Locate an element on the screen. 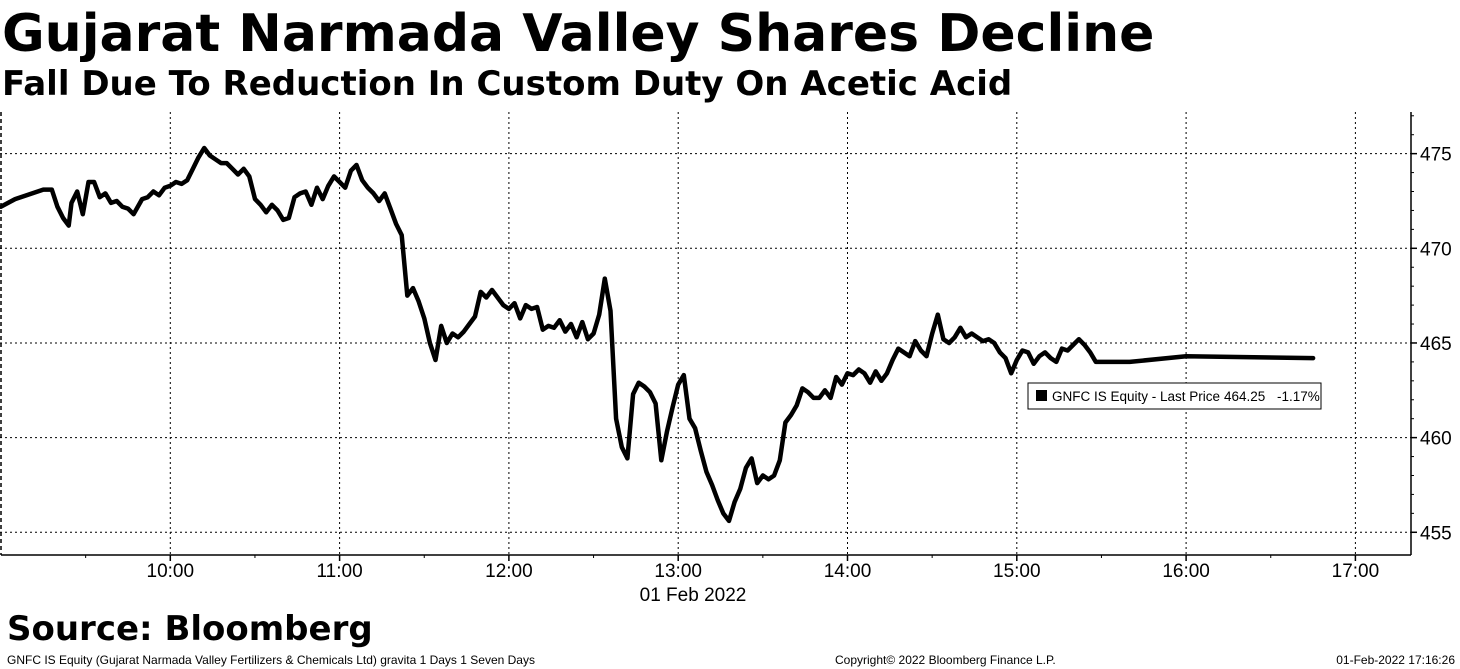  copyright-text: Copyright© 2022 Bloomberg Finance L.P. is located at coordinates (945, 660).